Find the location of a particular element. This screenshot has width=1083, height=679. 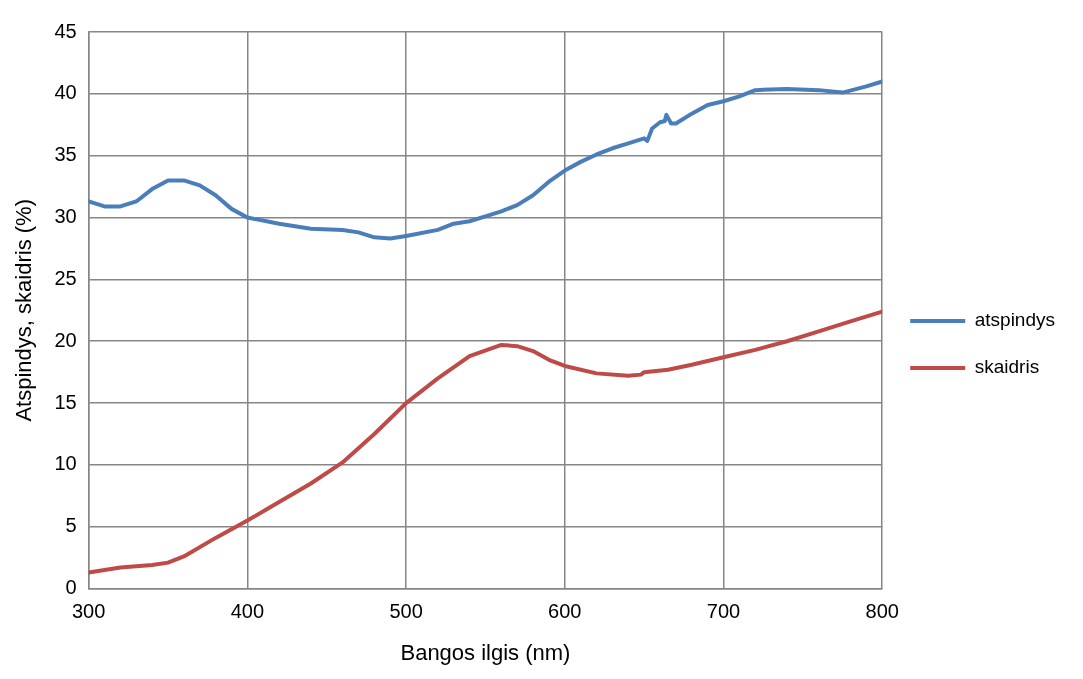

x-tick-label: 500 is located at coordinates (406, 611).